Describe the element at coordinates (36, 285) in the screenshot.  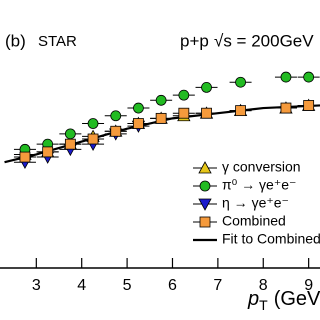
I see `x-tick-label: 3` at that location.